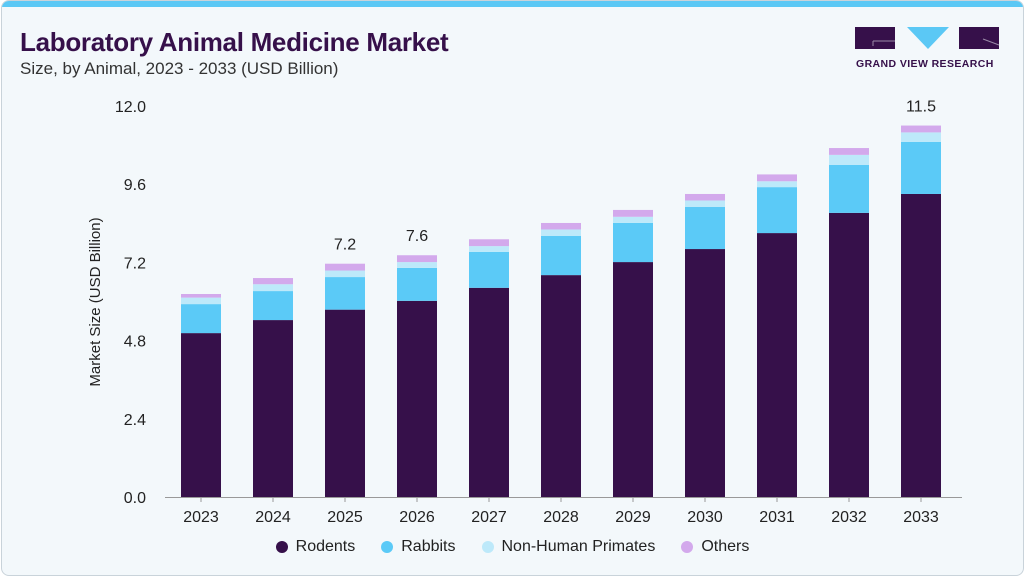 This screenshot has height=576, width=1025. I want to click on bar-others-2029, so click(633, 213).